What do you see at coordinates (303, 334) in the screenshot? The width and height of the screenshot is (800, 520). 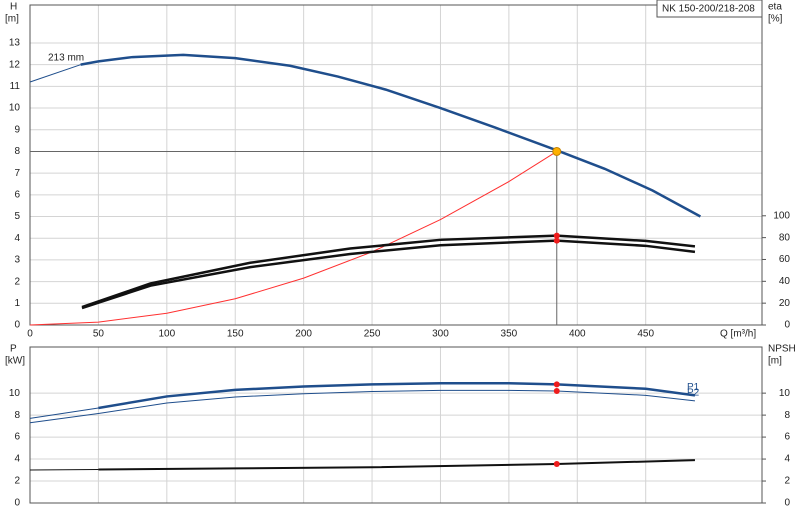 I see `x-tick-label: 200` at bounding box center [303, 334].